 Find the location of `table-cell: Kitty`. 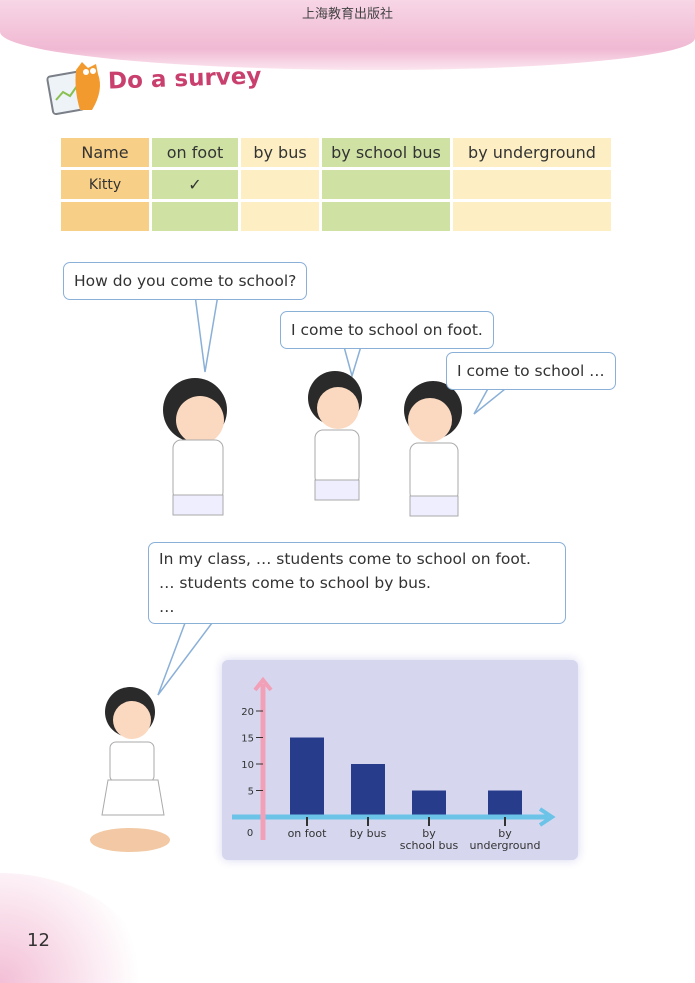

table-cell: Kitty is located at coordinates (105, 184).